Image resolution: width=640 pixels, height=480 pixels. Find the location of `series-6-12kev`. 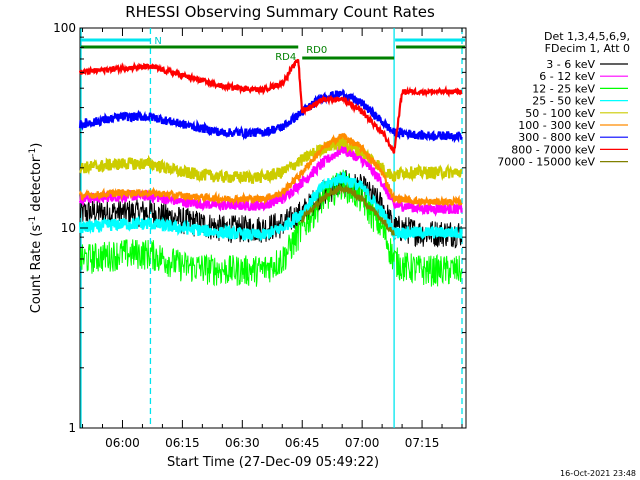

series-6-12kev is located at coordinates (270, 180).